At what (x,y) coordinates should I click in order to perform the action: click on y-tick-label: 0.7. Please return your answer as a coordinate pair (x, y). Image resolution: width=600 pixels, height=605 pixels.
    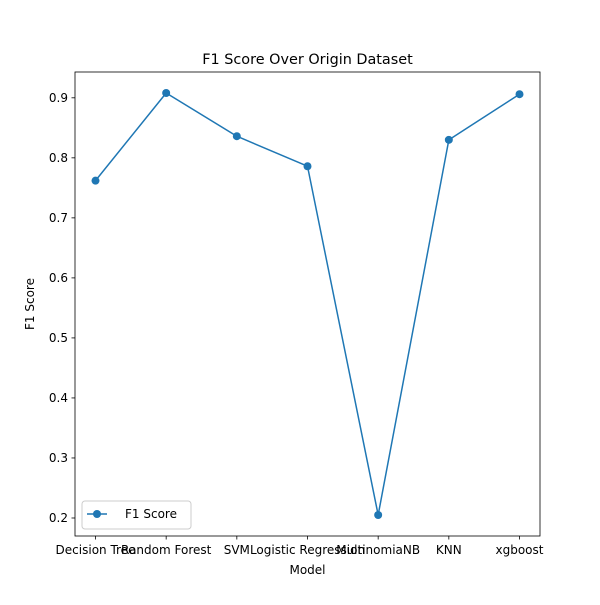
    Looking at the image, I should click on (58, 218).